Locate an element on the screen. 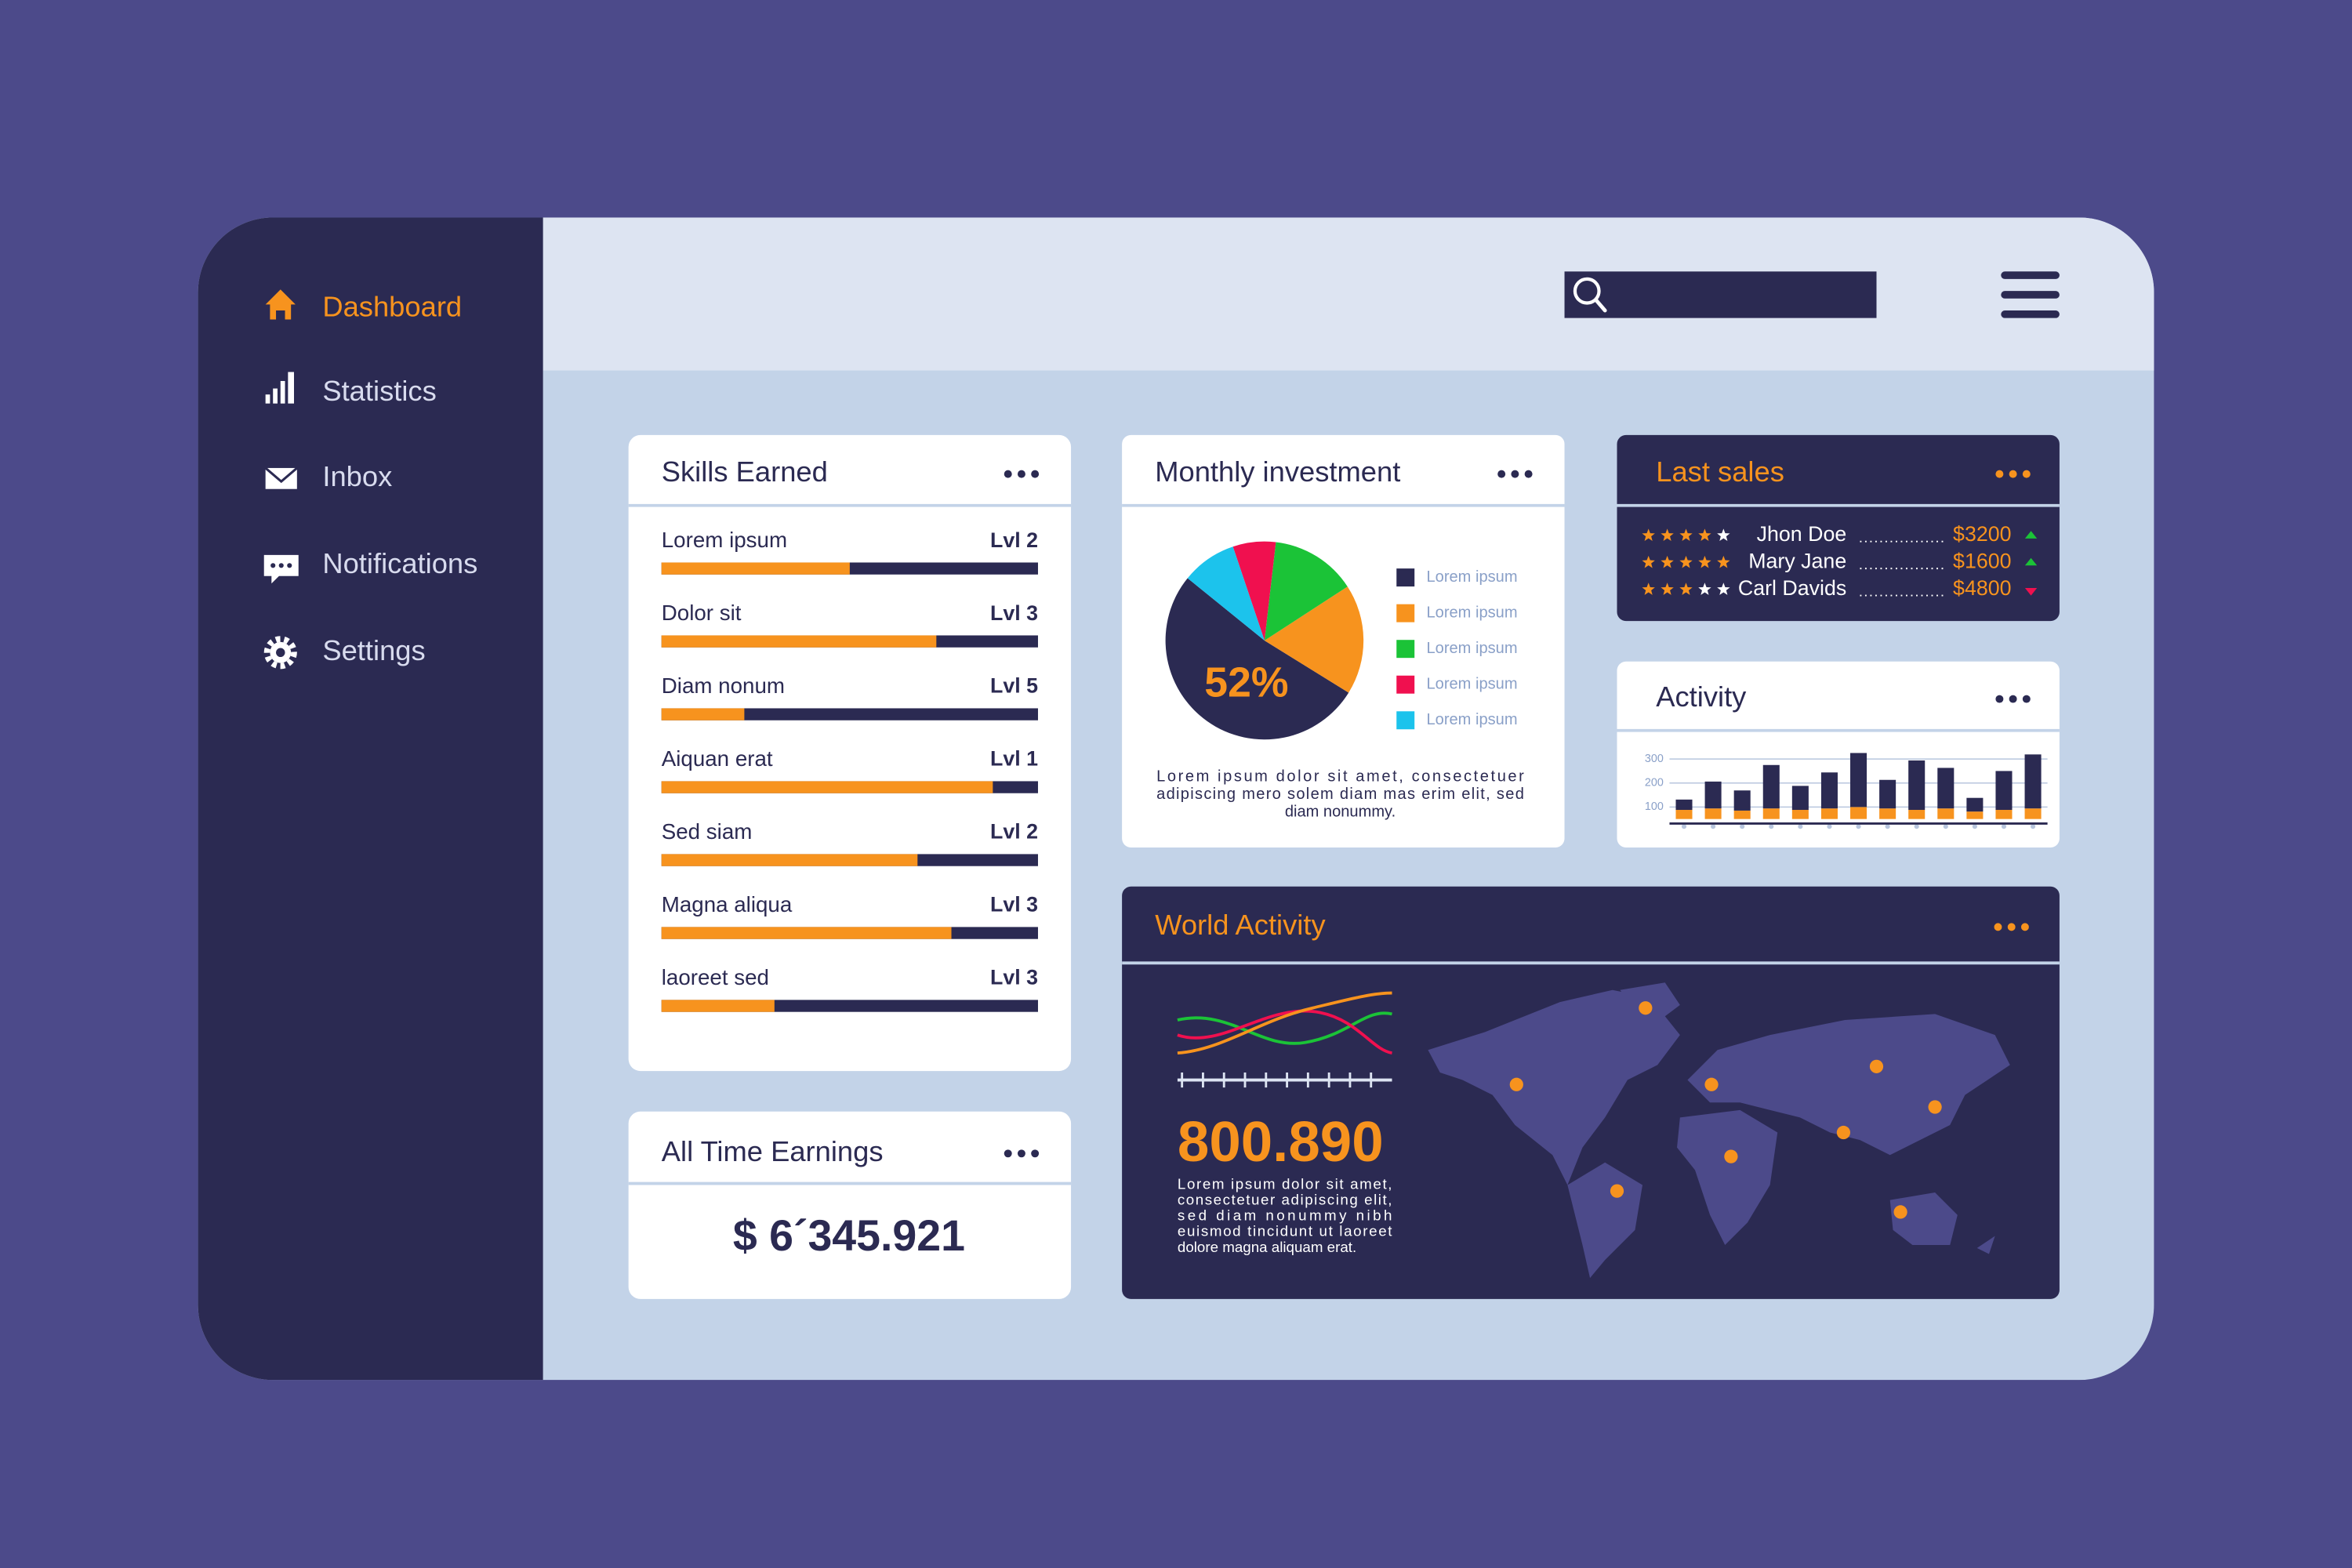  skill-name: Lorem ipsum is located at coordinates (724, 540).